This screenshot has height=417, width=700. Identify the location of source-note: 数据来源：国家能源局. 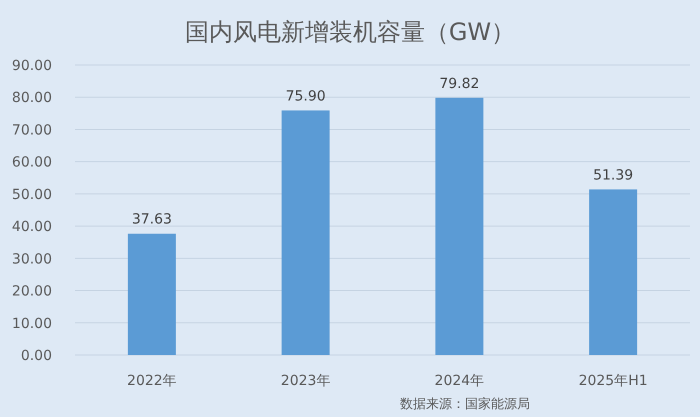
(465, 404).